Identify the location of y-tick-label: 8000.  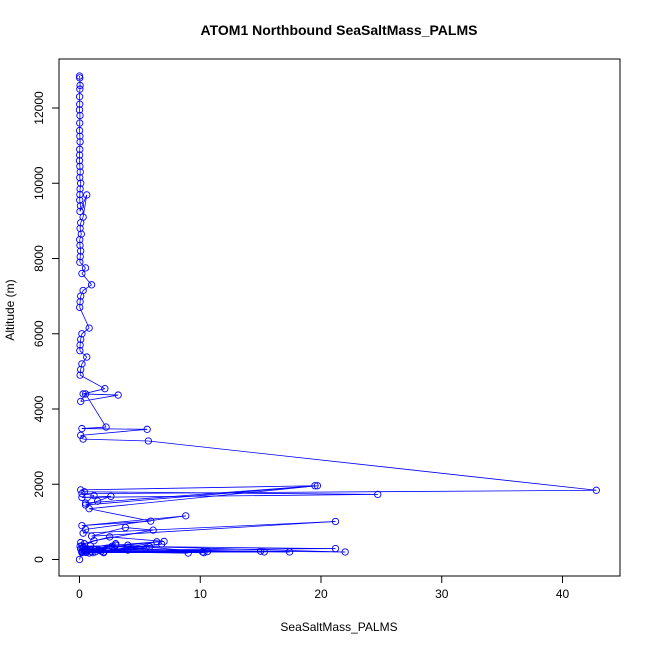
(39, 258).